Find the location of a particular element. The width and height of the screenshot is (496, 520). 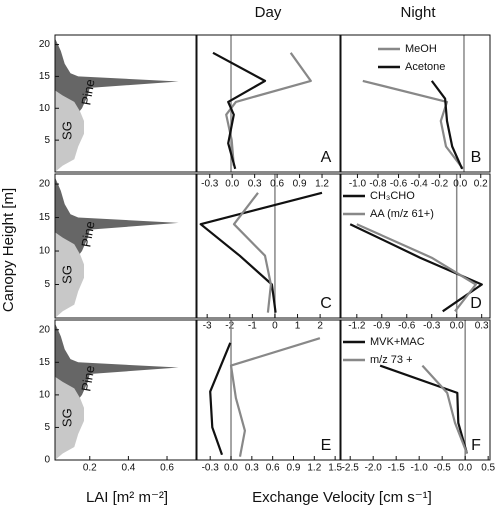

panel-label: D is located at coordinates (476, 303).